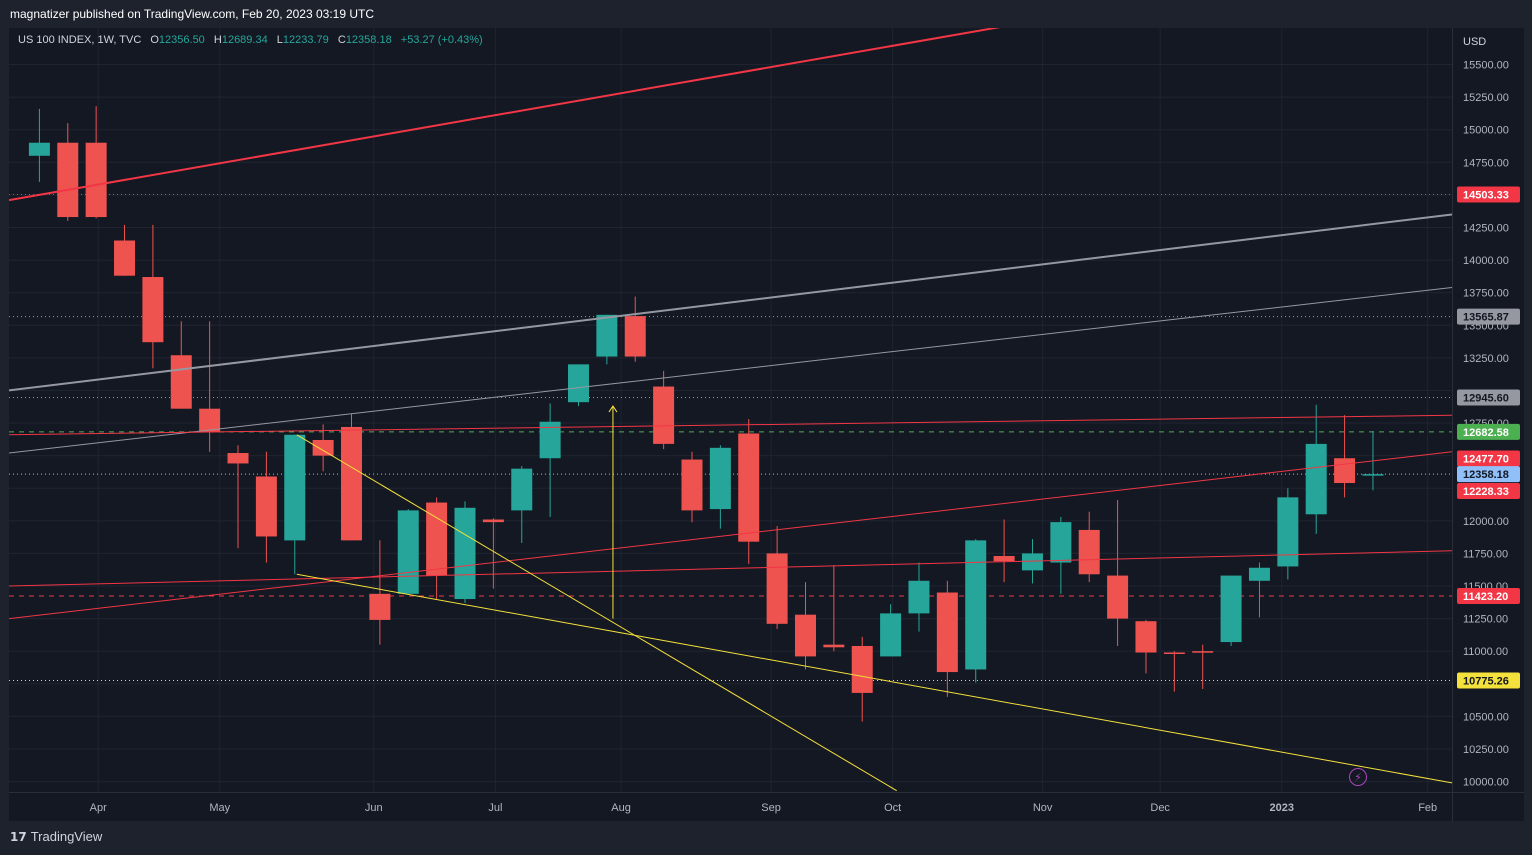  Describe the element at coordinates (1486, 359) in the screenshot. I see `price-tick-label: 13250.00` at that location.